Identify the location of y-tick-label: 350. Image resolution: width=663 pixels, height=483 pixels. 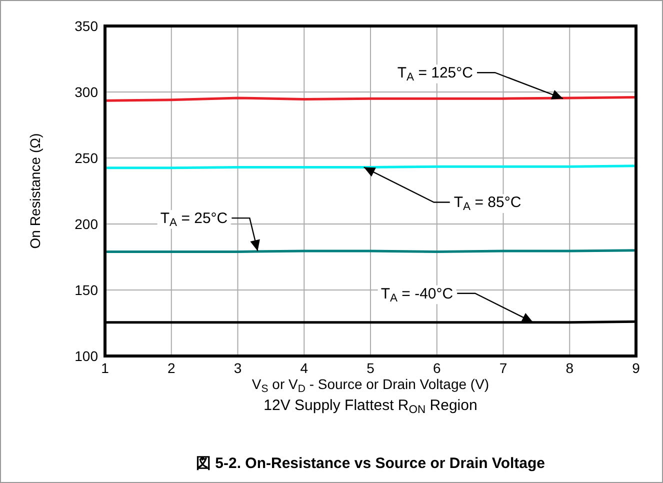
(86, 26).